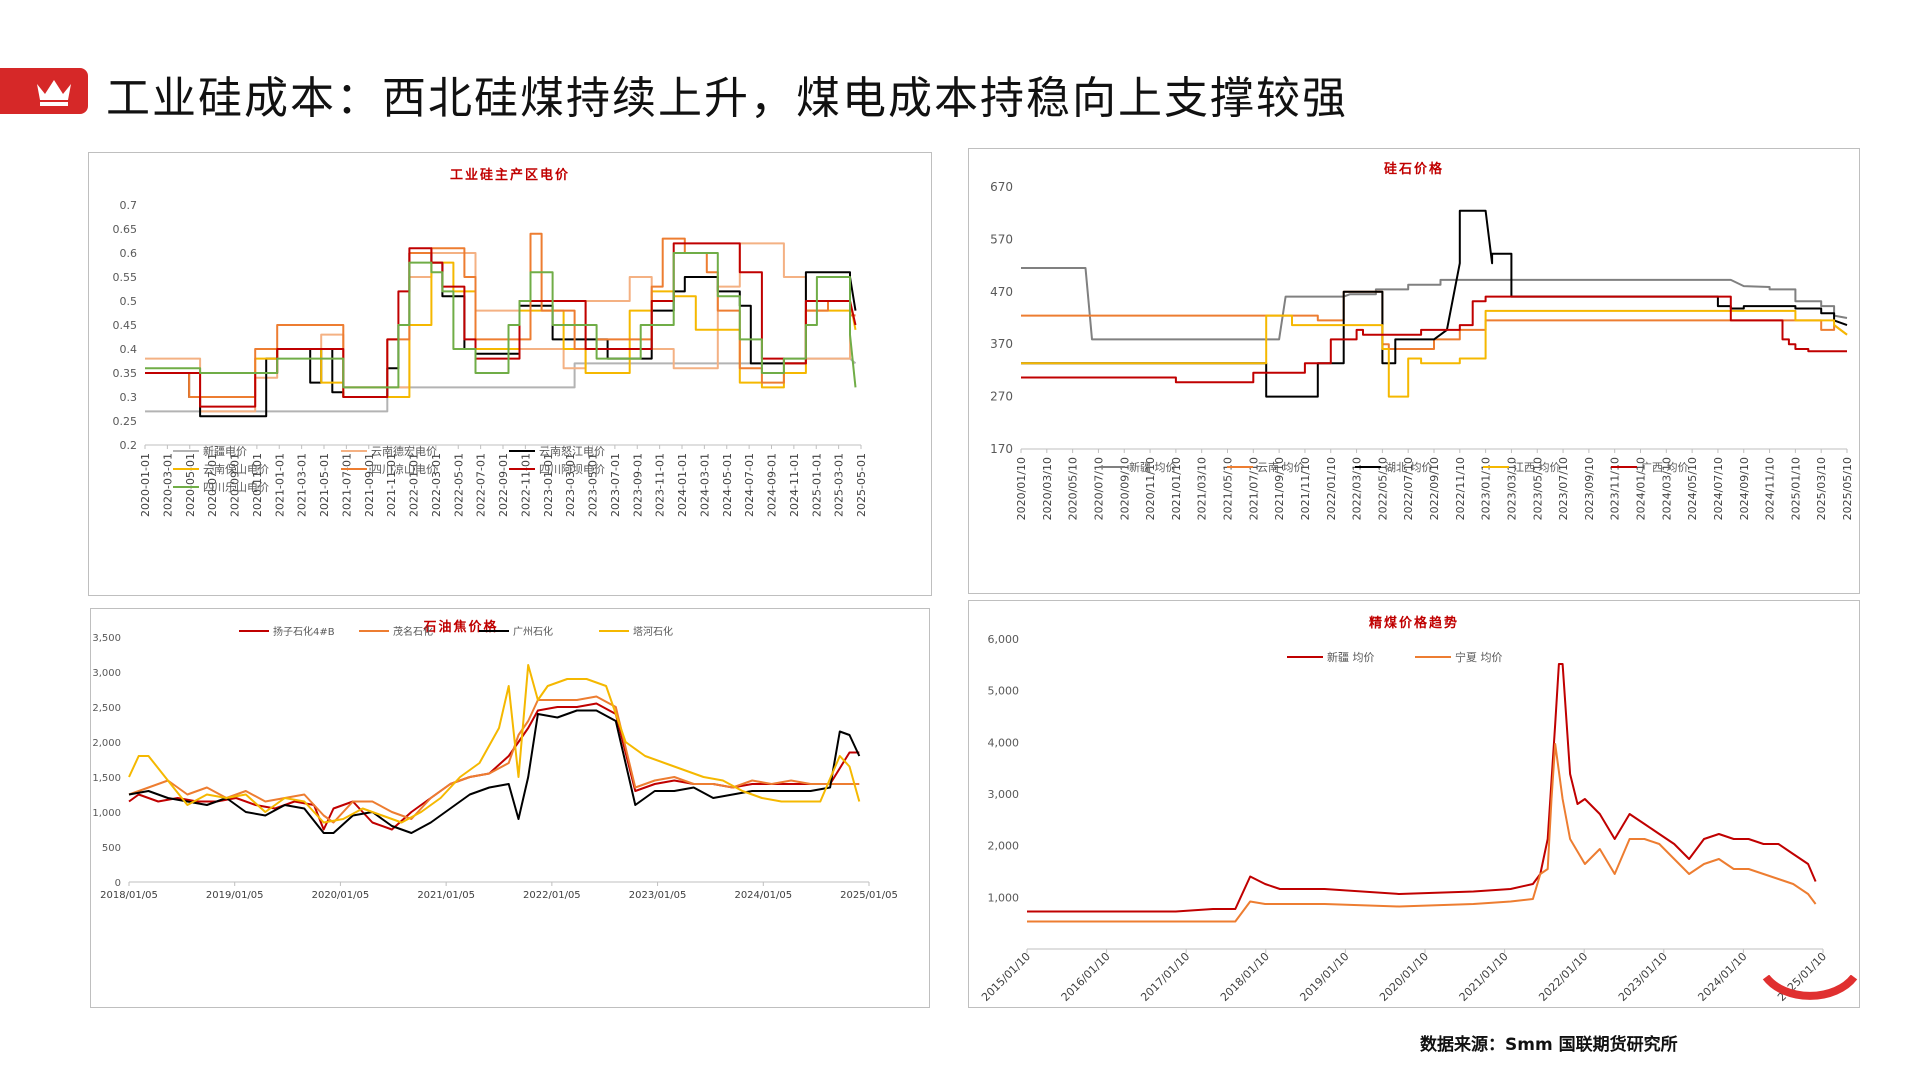  Describe the element at coordinates (118, 883) in the screenshot. I see `y-tick-label: 0` at that location.